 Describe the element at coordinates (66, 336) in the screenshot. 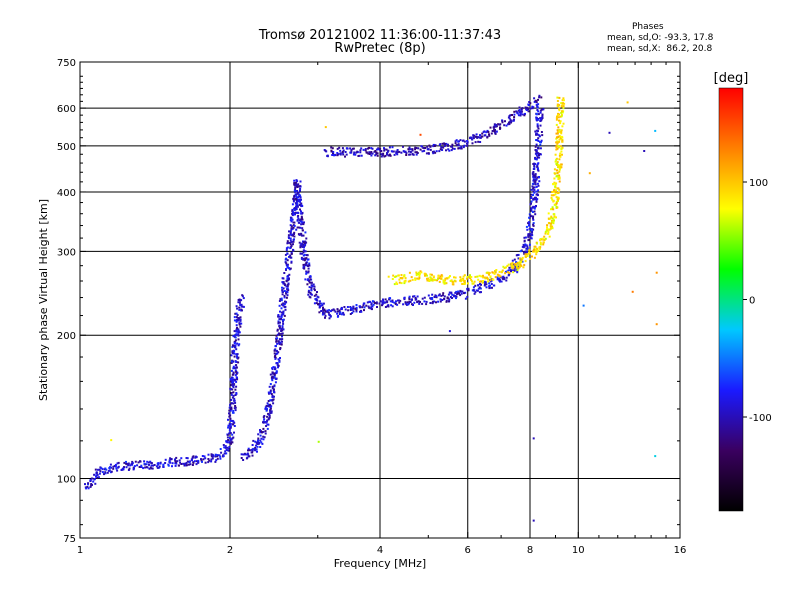

I see `y-tick-label: 200` at that location.